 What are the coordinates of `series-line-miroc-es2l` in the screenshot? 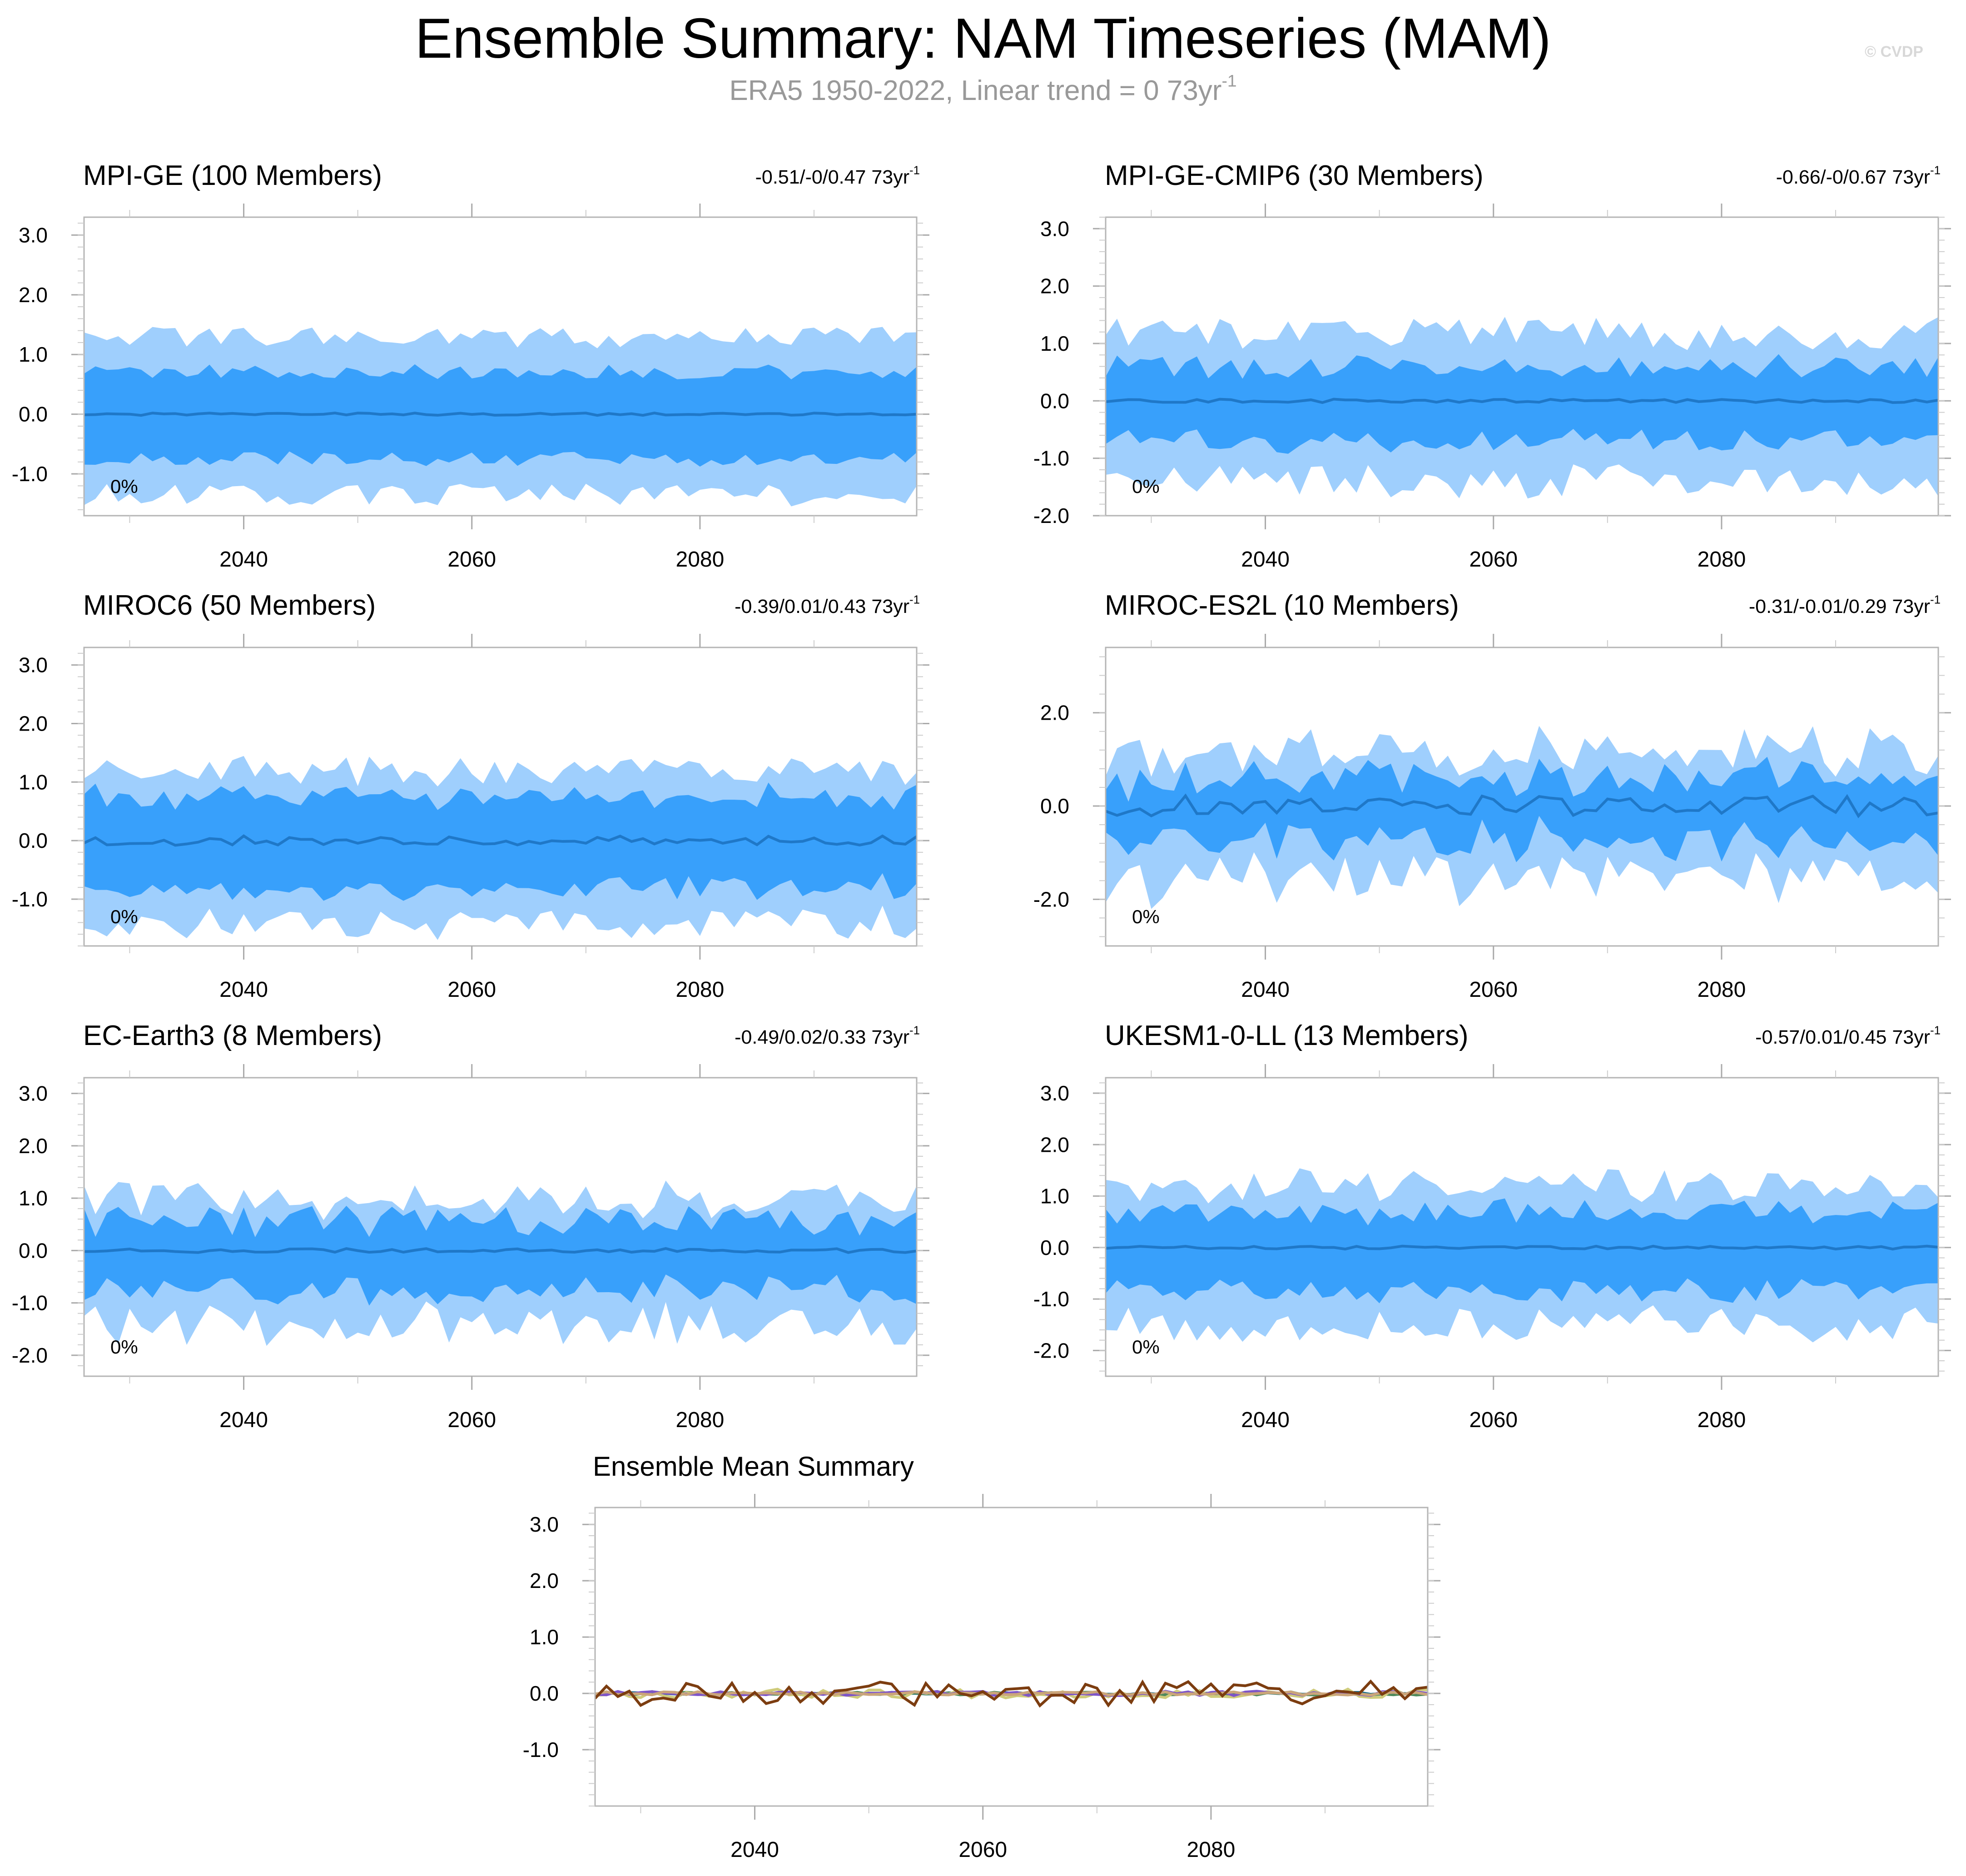 It's located at (1011, 1694).